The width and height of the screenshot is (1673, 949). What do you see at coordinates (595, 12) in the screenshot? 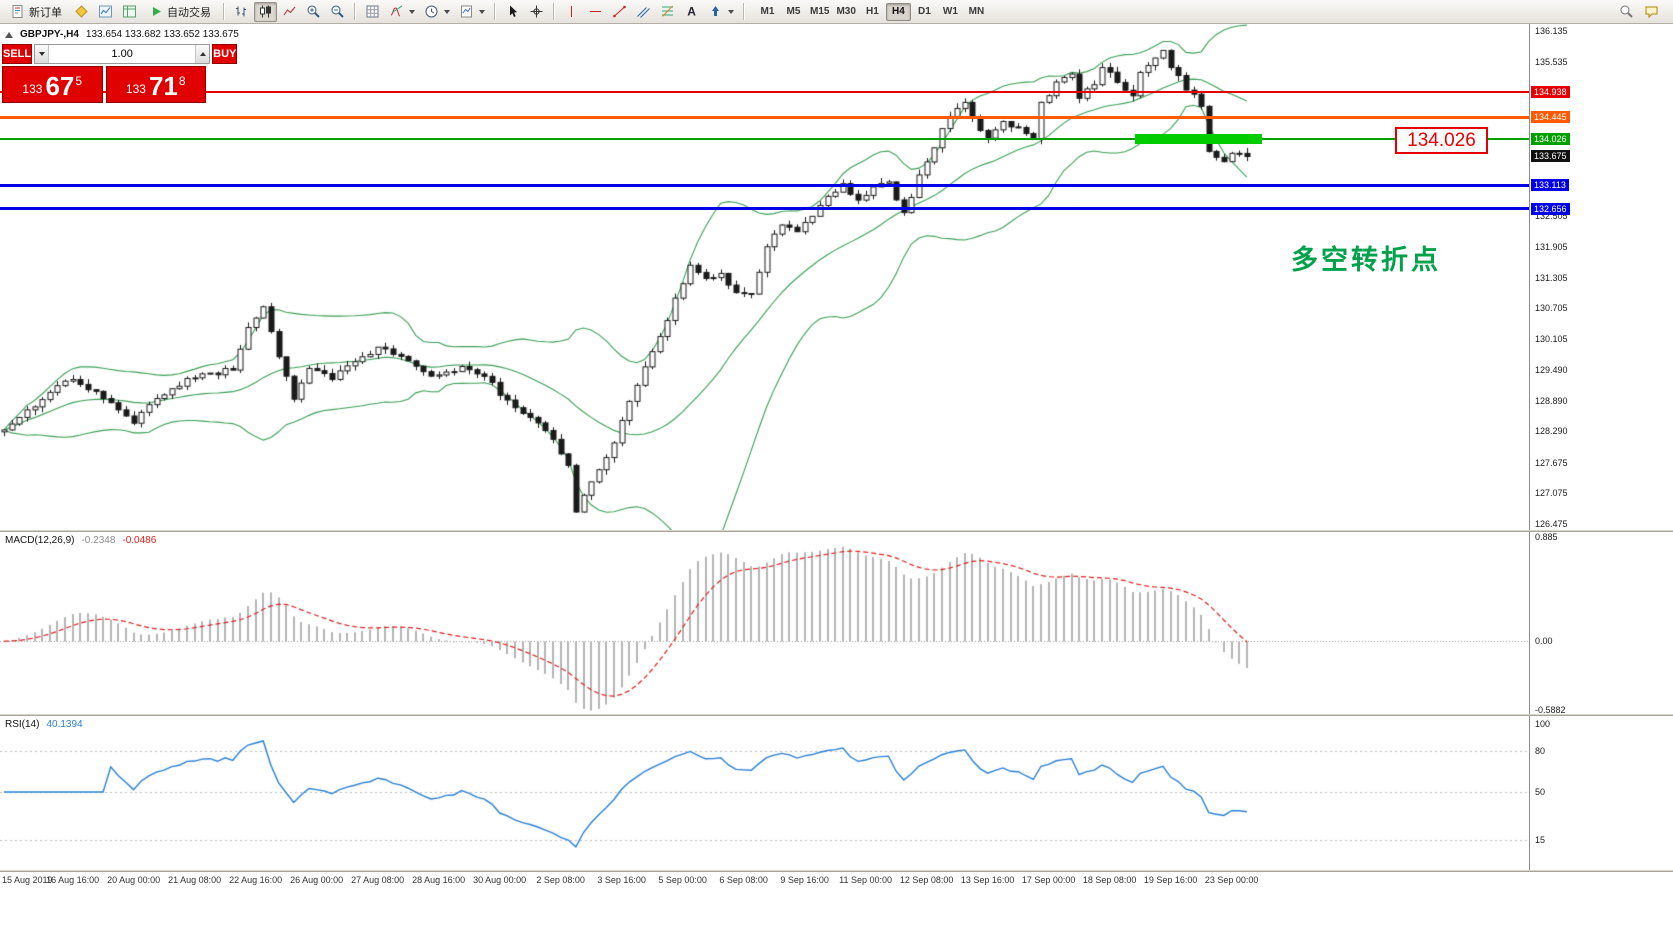
I see `horizontal-line-button` at bounding box center [595, 12].